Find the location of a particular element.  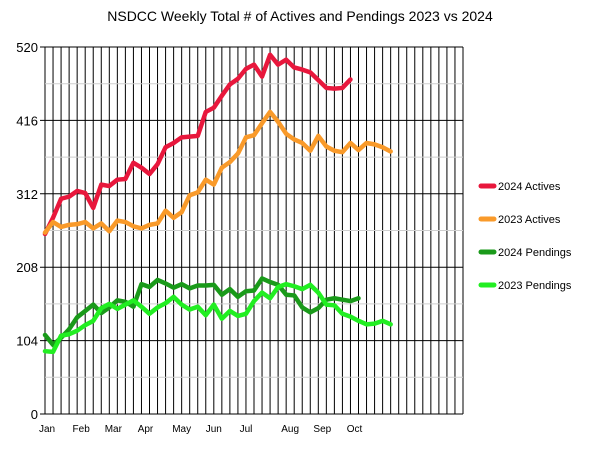

legend-label: 2024 Pendings is located at coordinates (535, 253).